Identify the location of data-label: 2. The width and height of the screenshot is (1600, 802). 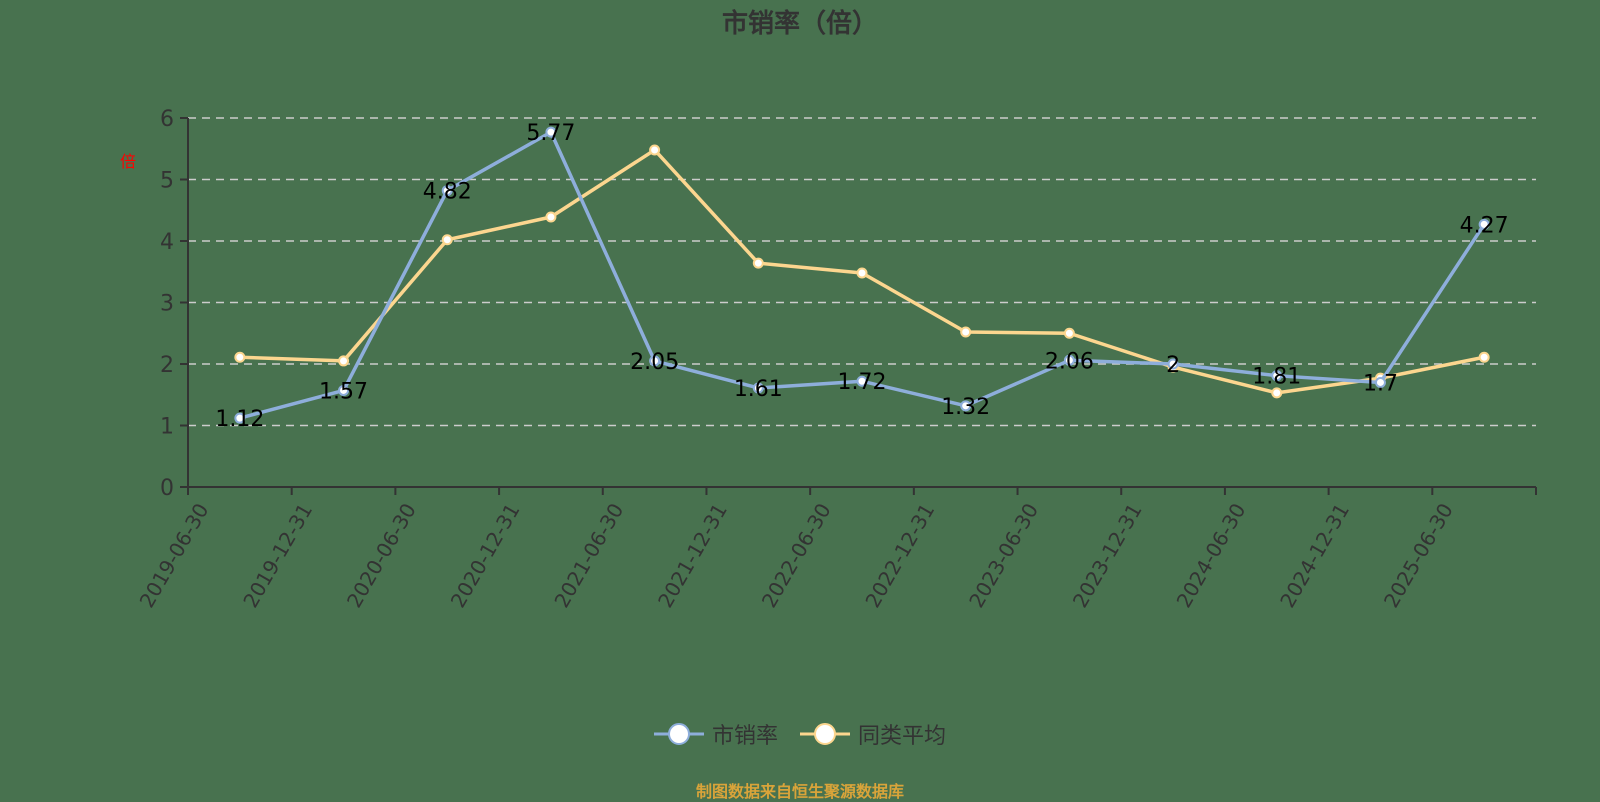
(1173, 365).